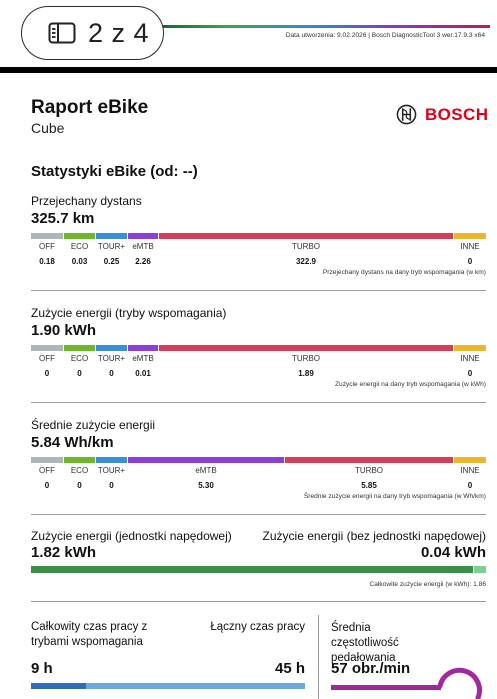 The height and width of the screenshot is (699, 497). Describe the element at coordinates (386, 687) in the screenshot. I see `cadence-bar` at that location.